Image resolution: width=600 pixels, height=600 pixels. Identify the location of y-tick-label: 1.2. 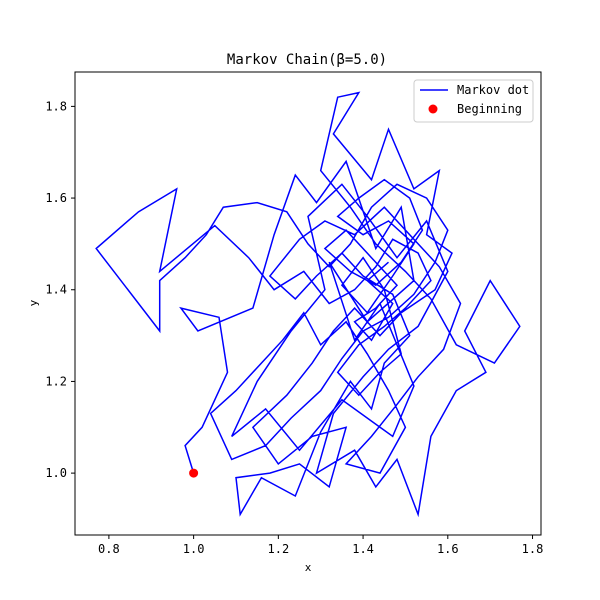
(56, 381).